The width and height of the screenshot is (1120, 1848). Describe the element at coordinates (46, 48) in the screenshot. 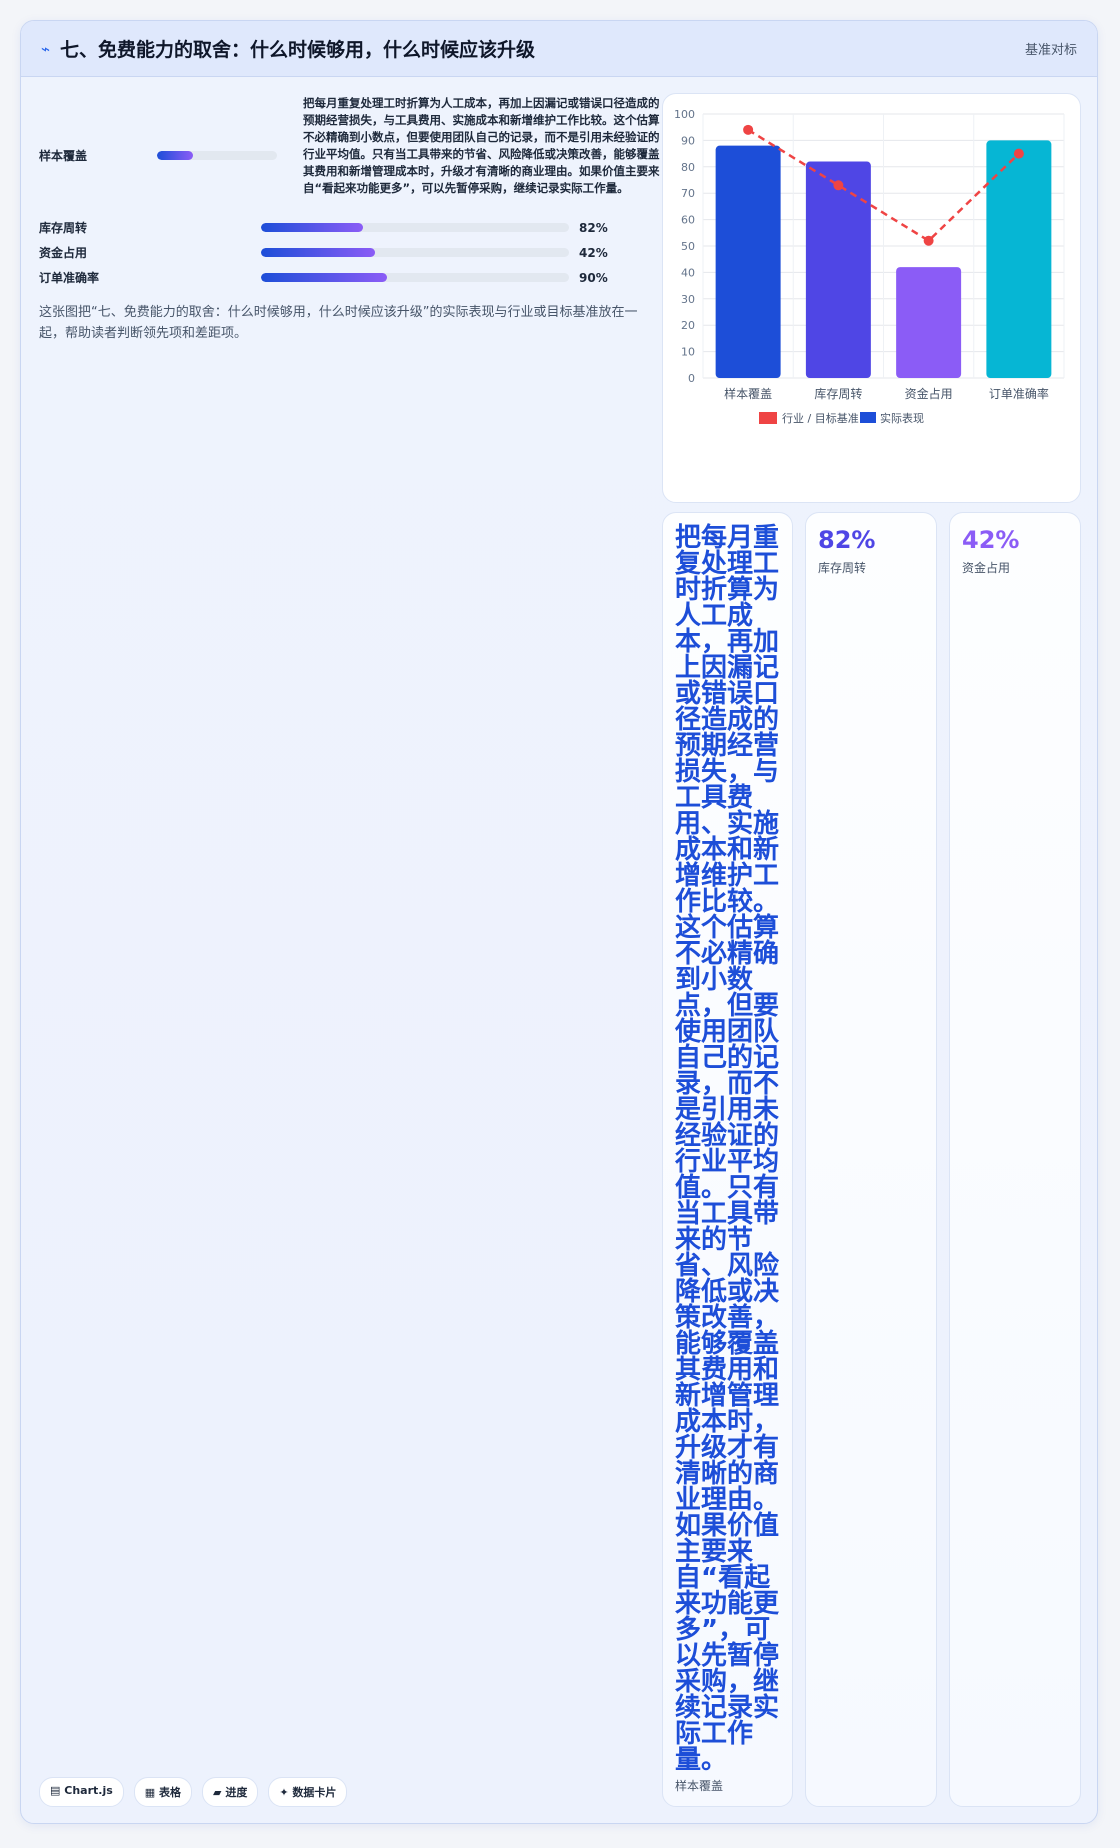

I see `trend-line-icon: ⌁` at that location.